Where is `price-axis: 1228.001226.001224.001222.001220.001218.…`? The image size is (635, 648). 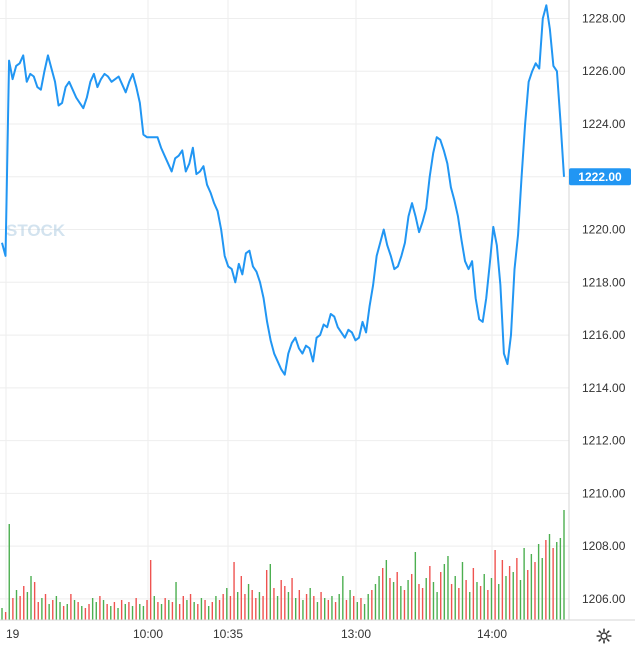
price-axis: 1228.001226.001224.001222.001220.001218.… is located at coordinates (604, 308).